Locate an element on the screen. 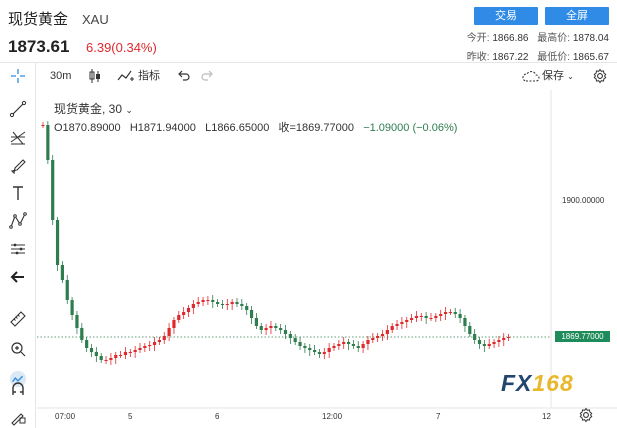 This screenshot has width=617, height=428. drawing-toolbar is located at coordinates (18, 245).